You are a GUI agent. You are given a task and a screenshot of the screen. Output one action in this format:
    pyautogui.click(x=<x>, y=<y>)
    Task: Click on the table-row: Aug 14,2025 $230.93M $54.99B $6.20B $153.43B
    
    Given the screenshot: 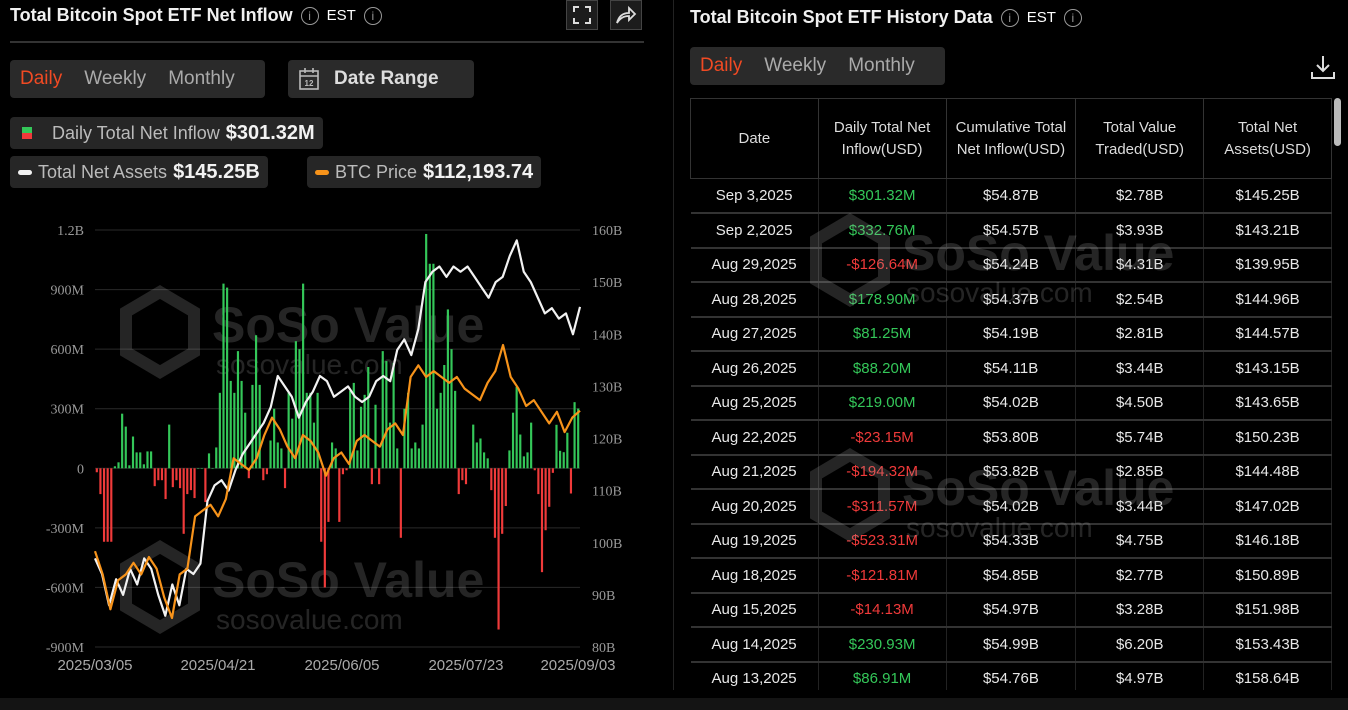 What is the action you would take?
    pyautogui.click(x=1011, y=645)
    